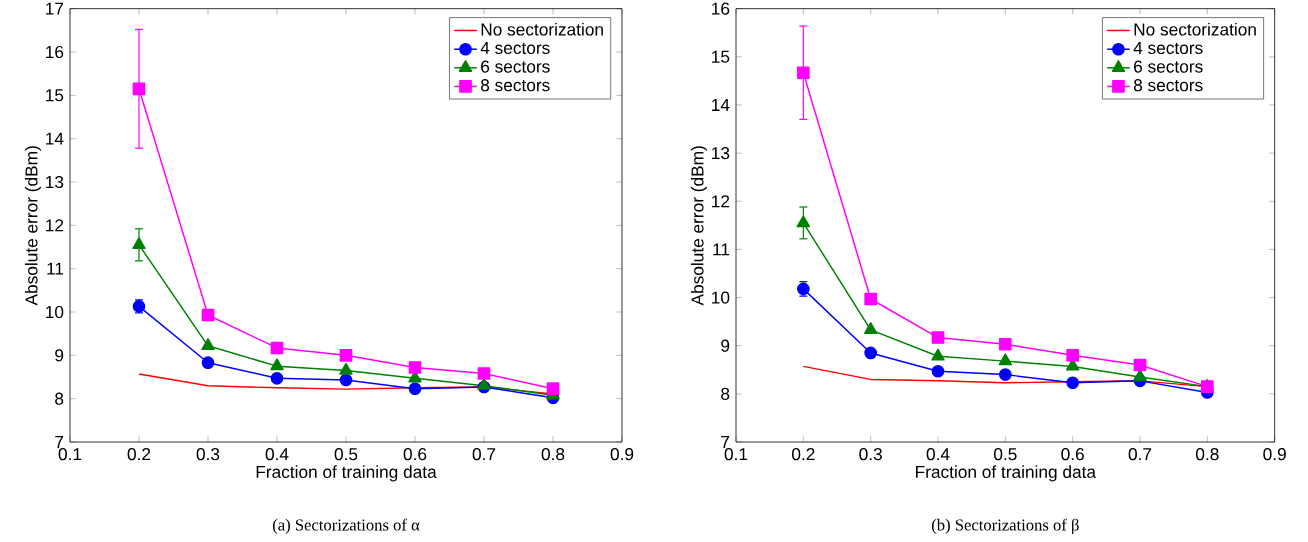 The image size is (1308, 542). What do you see at coordinates (1005, 526) in the screenshot?
I see `text: (b) Sectorizations of β` at bounding box center [1005, 526].